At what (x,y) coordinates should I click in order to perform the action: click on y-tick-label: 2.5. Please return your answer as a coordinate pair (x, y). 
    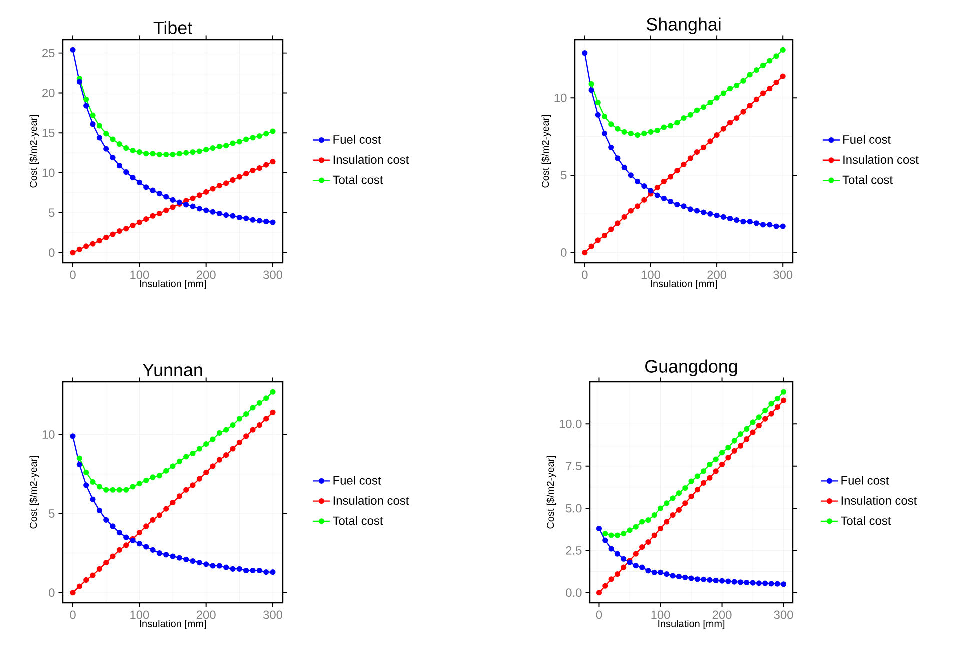
    Looking at the image, I should click on (574, 550).